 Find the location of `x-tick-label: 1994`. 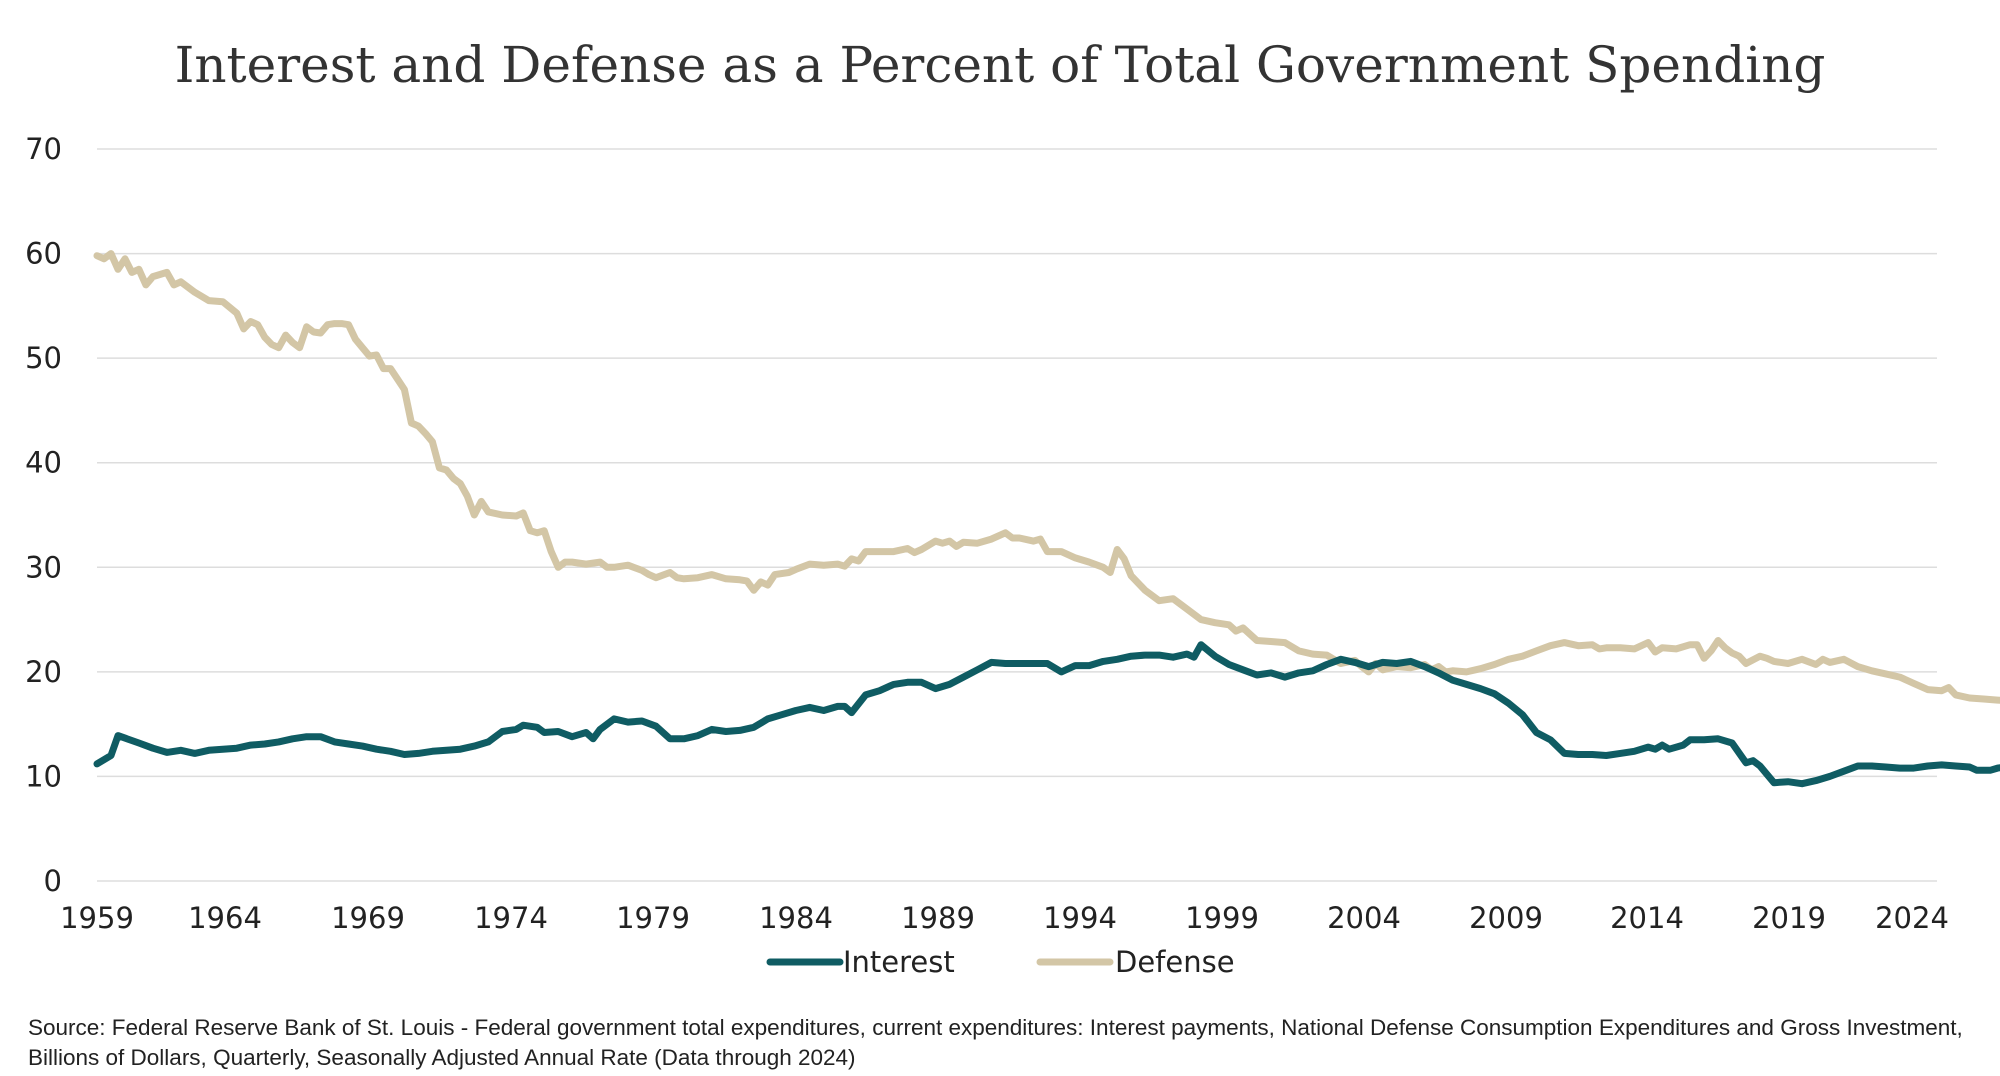

x-tick-label: 1994 is located at coordinates (1080, 918).